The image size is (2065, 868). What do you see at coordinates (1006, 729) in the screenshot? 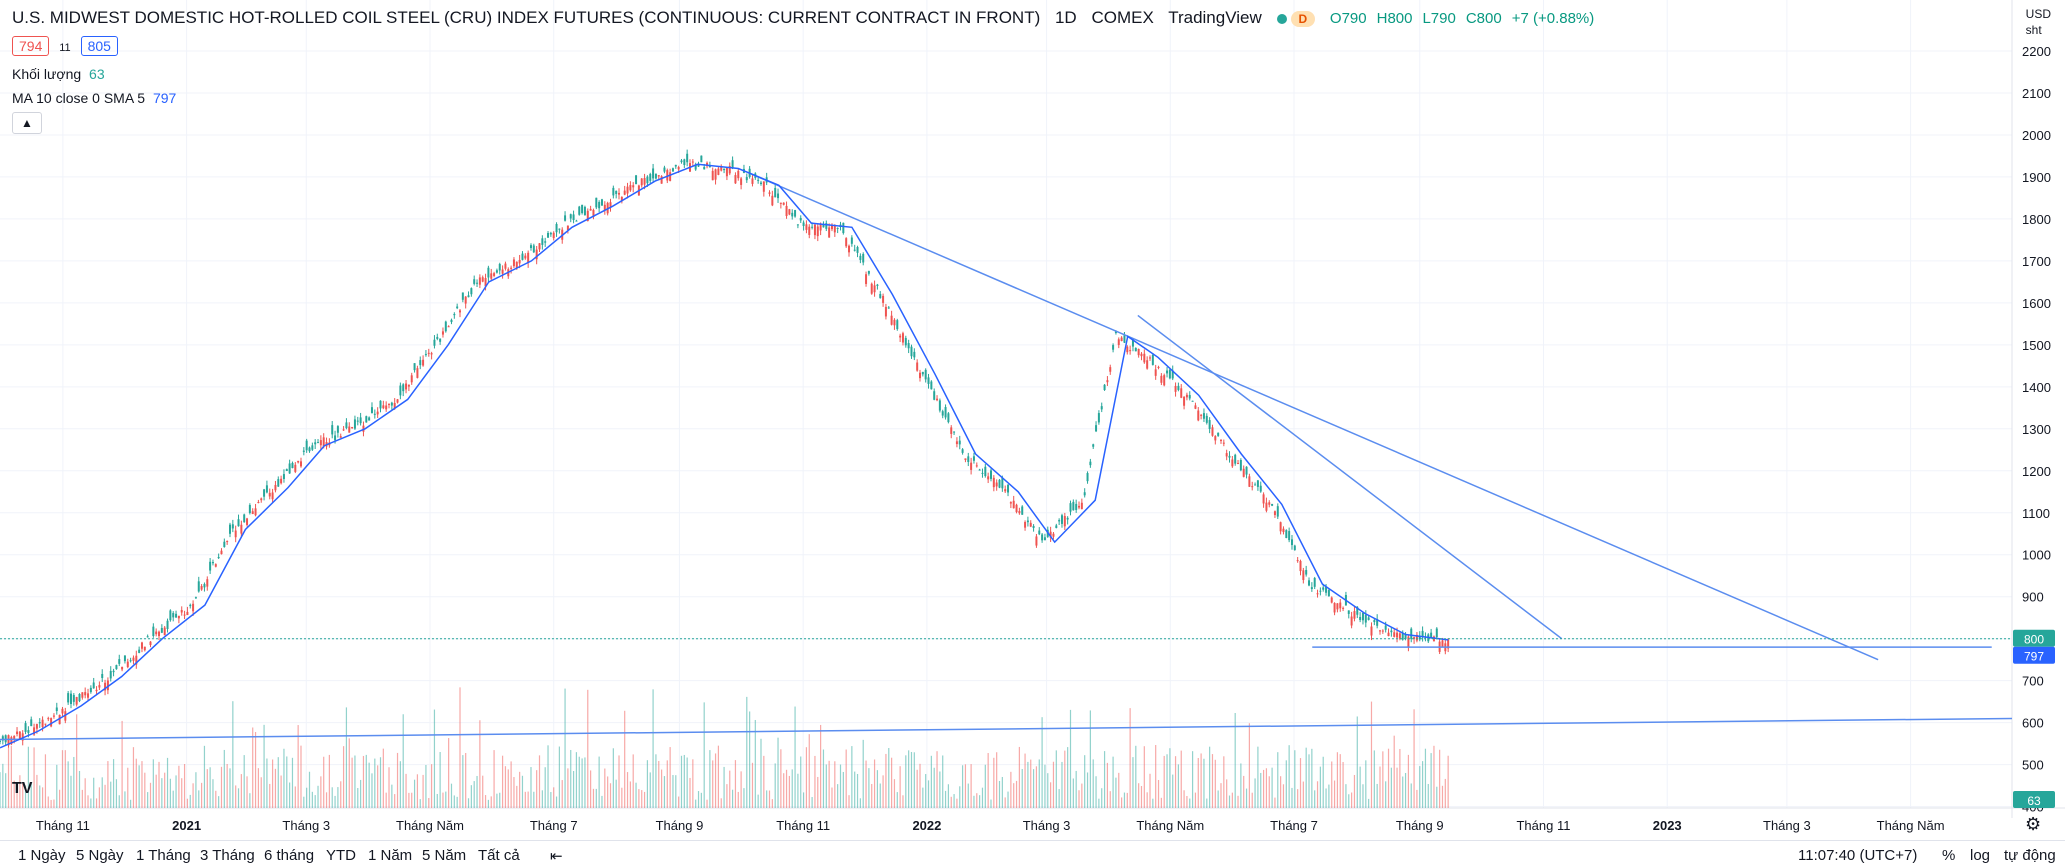
I see `trendline` at bounding box center [1006, 729].